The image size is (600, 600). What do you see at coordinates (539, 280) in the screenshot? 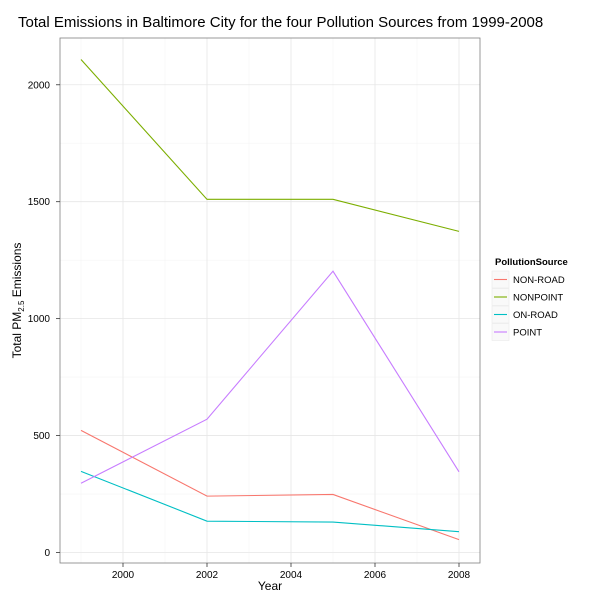
I see `legend-label: NON-ROAD` at bounding box center [539, 280].